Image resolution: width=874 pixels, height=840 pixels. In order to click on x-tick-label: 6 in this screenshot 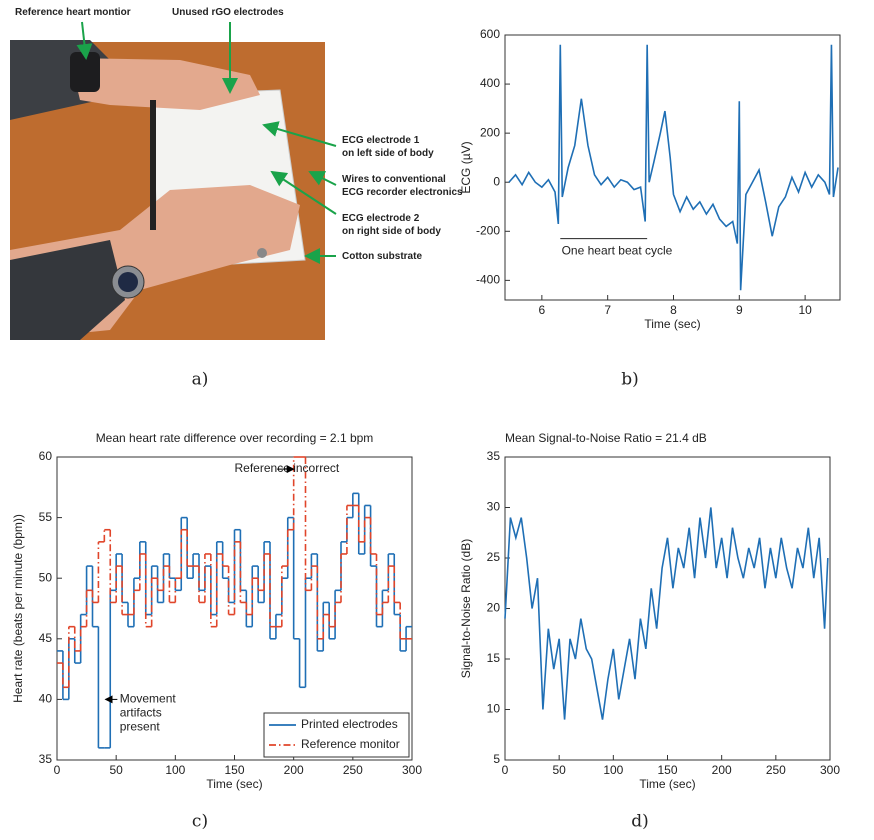, I will do `click(542, 310)`.